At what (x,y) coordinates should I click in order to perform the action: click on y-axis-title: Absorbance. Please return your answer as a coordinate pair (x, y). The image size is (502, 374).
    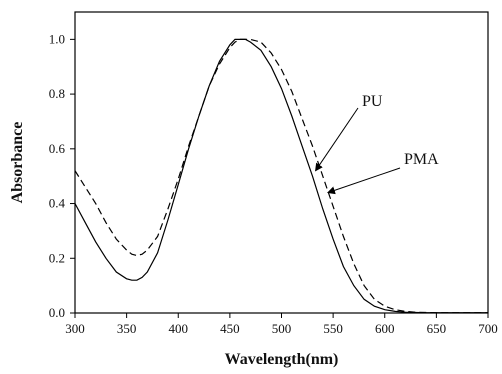
    Looking at the image, I should click on (17, 163).